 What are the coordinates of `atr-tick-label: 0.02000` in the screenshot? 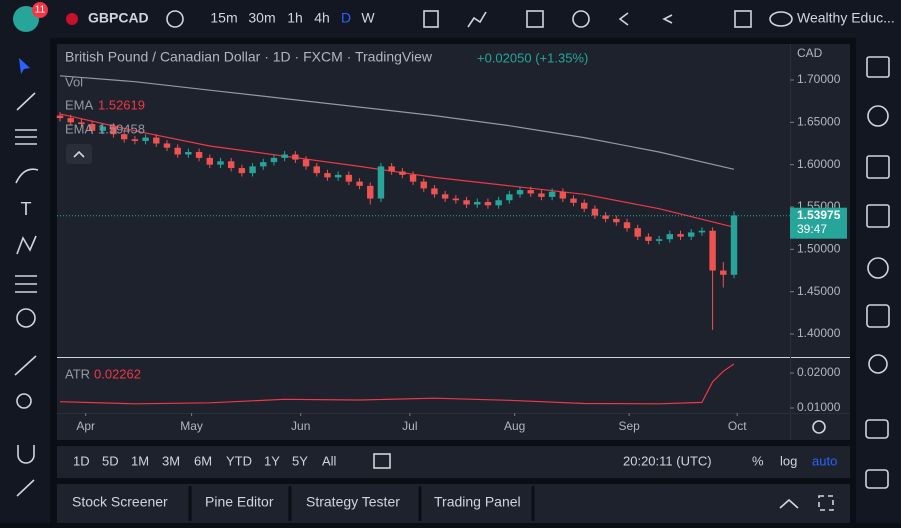 It's located at (819, 372).